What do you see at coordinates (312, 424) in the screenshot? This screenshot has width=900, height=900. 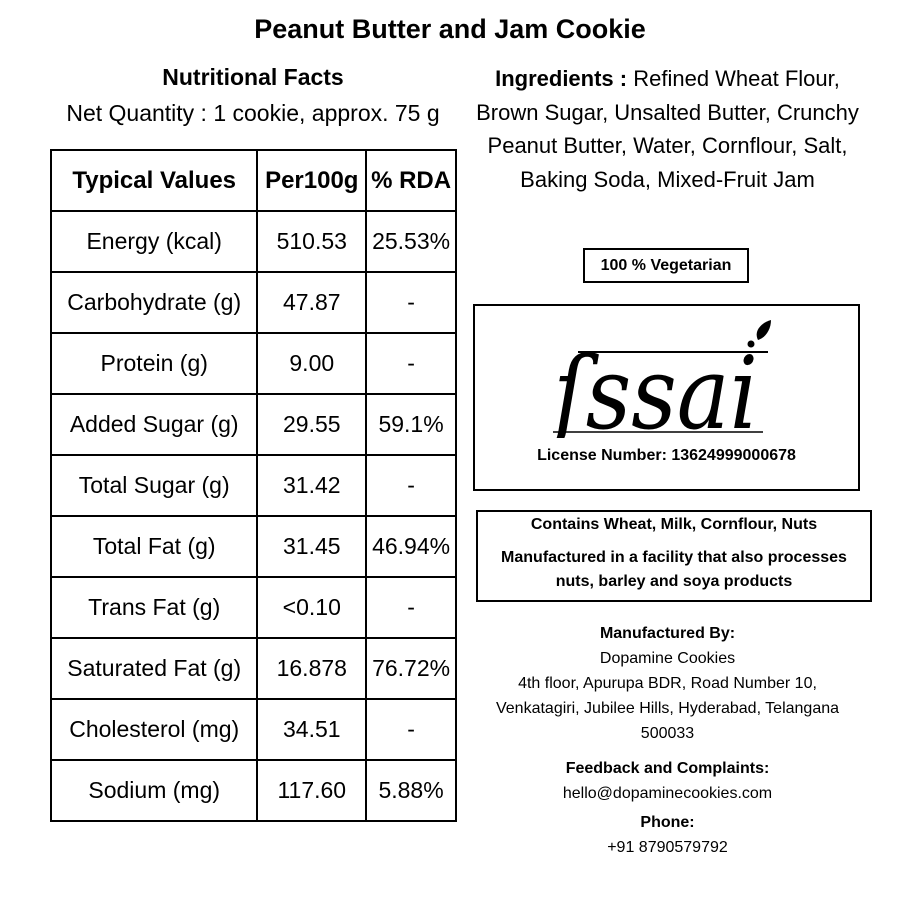 I see `per-100g-value: 29.55` at bounding box center [312, 424].